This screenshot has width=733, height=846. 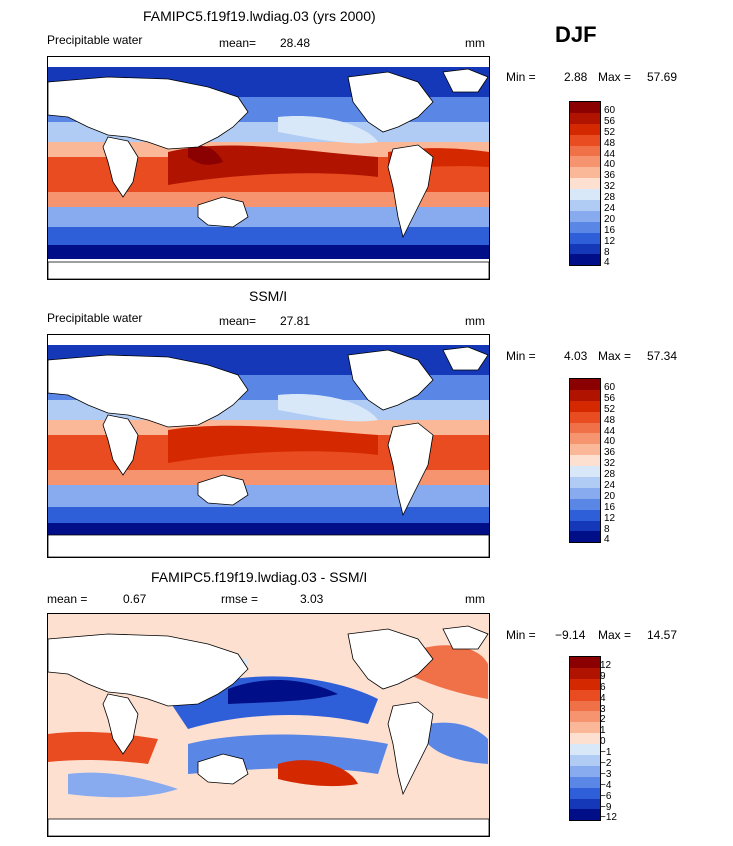 What do you see at coordinates (67, 599) in the screenshot?
I see `panel3-mean-label: mean =` at bounding box center [67, 599].